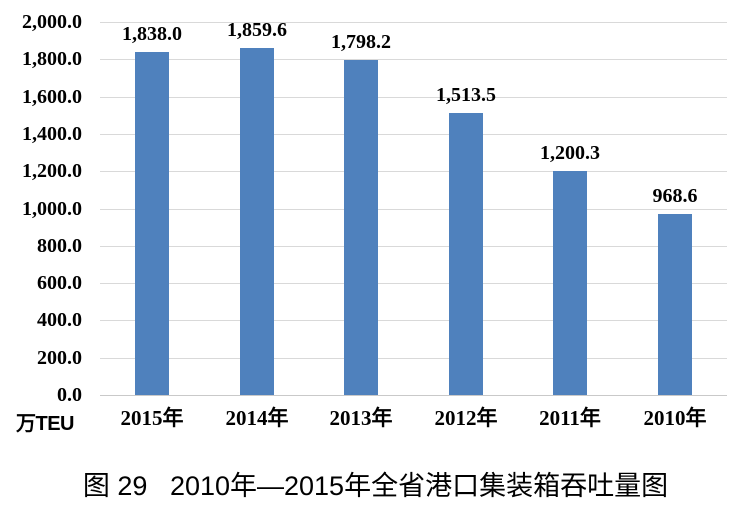  Describe the element at coordinates (52, 134) in the screenshot. I see `y-axis-tick-label: 1,400.0` at that location.